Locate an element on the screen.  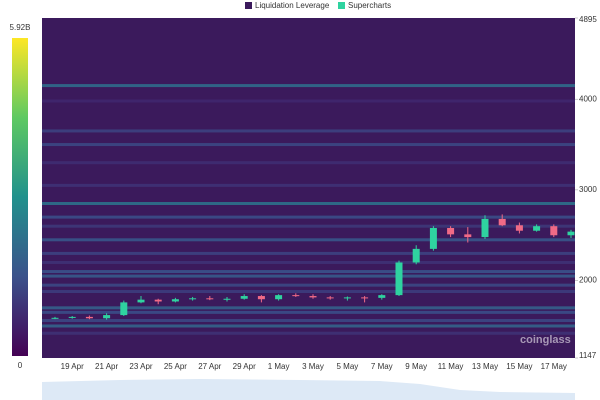
y-tick-label: 4000 is located at coordinates (588, 98).